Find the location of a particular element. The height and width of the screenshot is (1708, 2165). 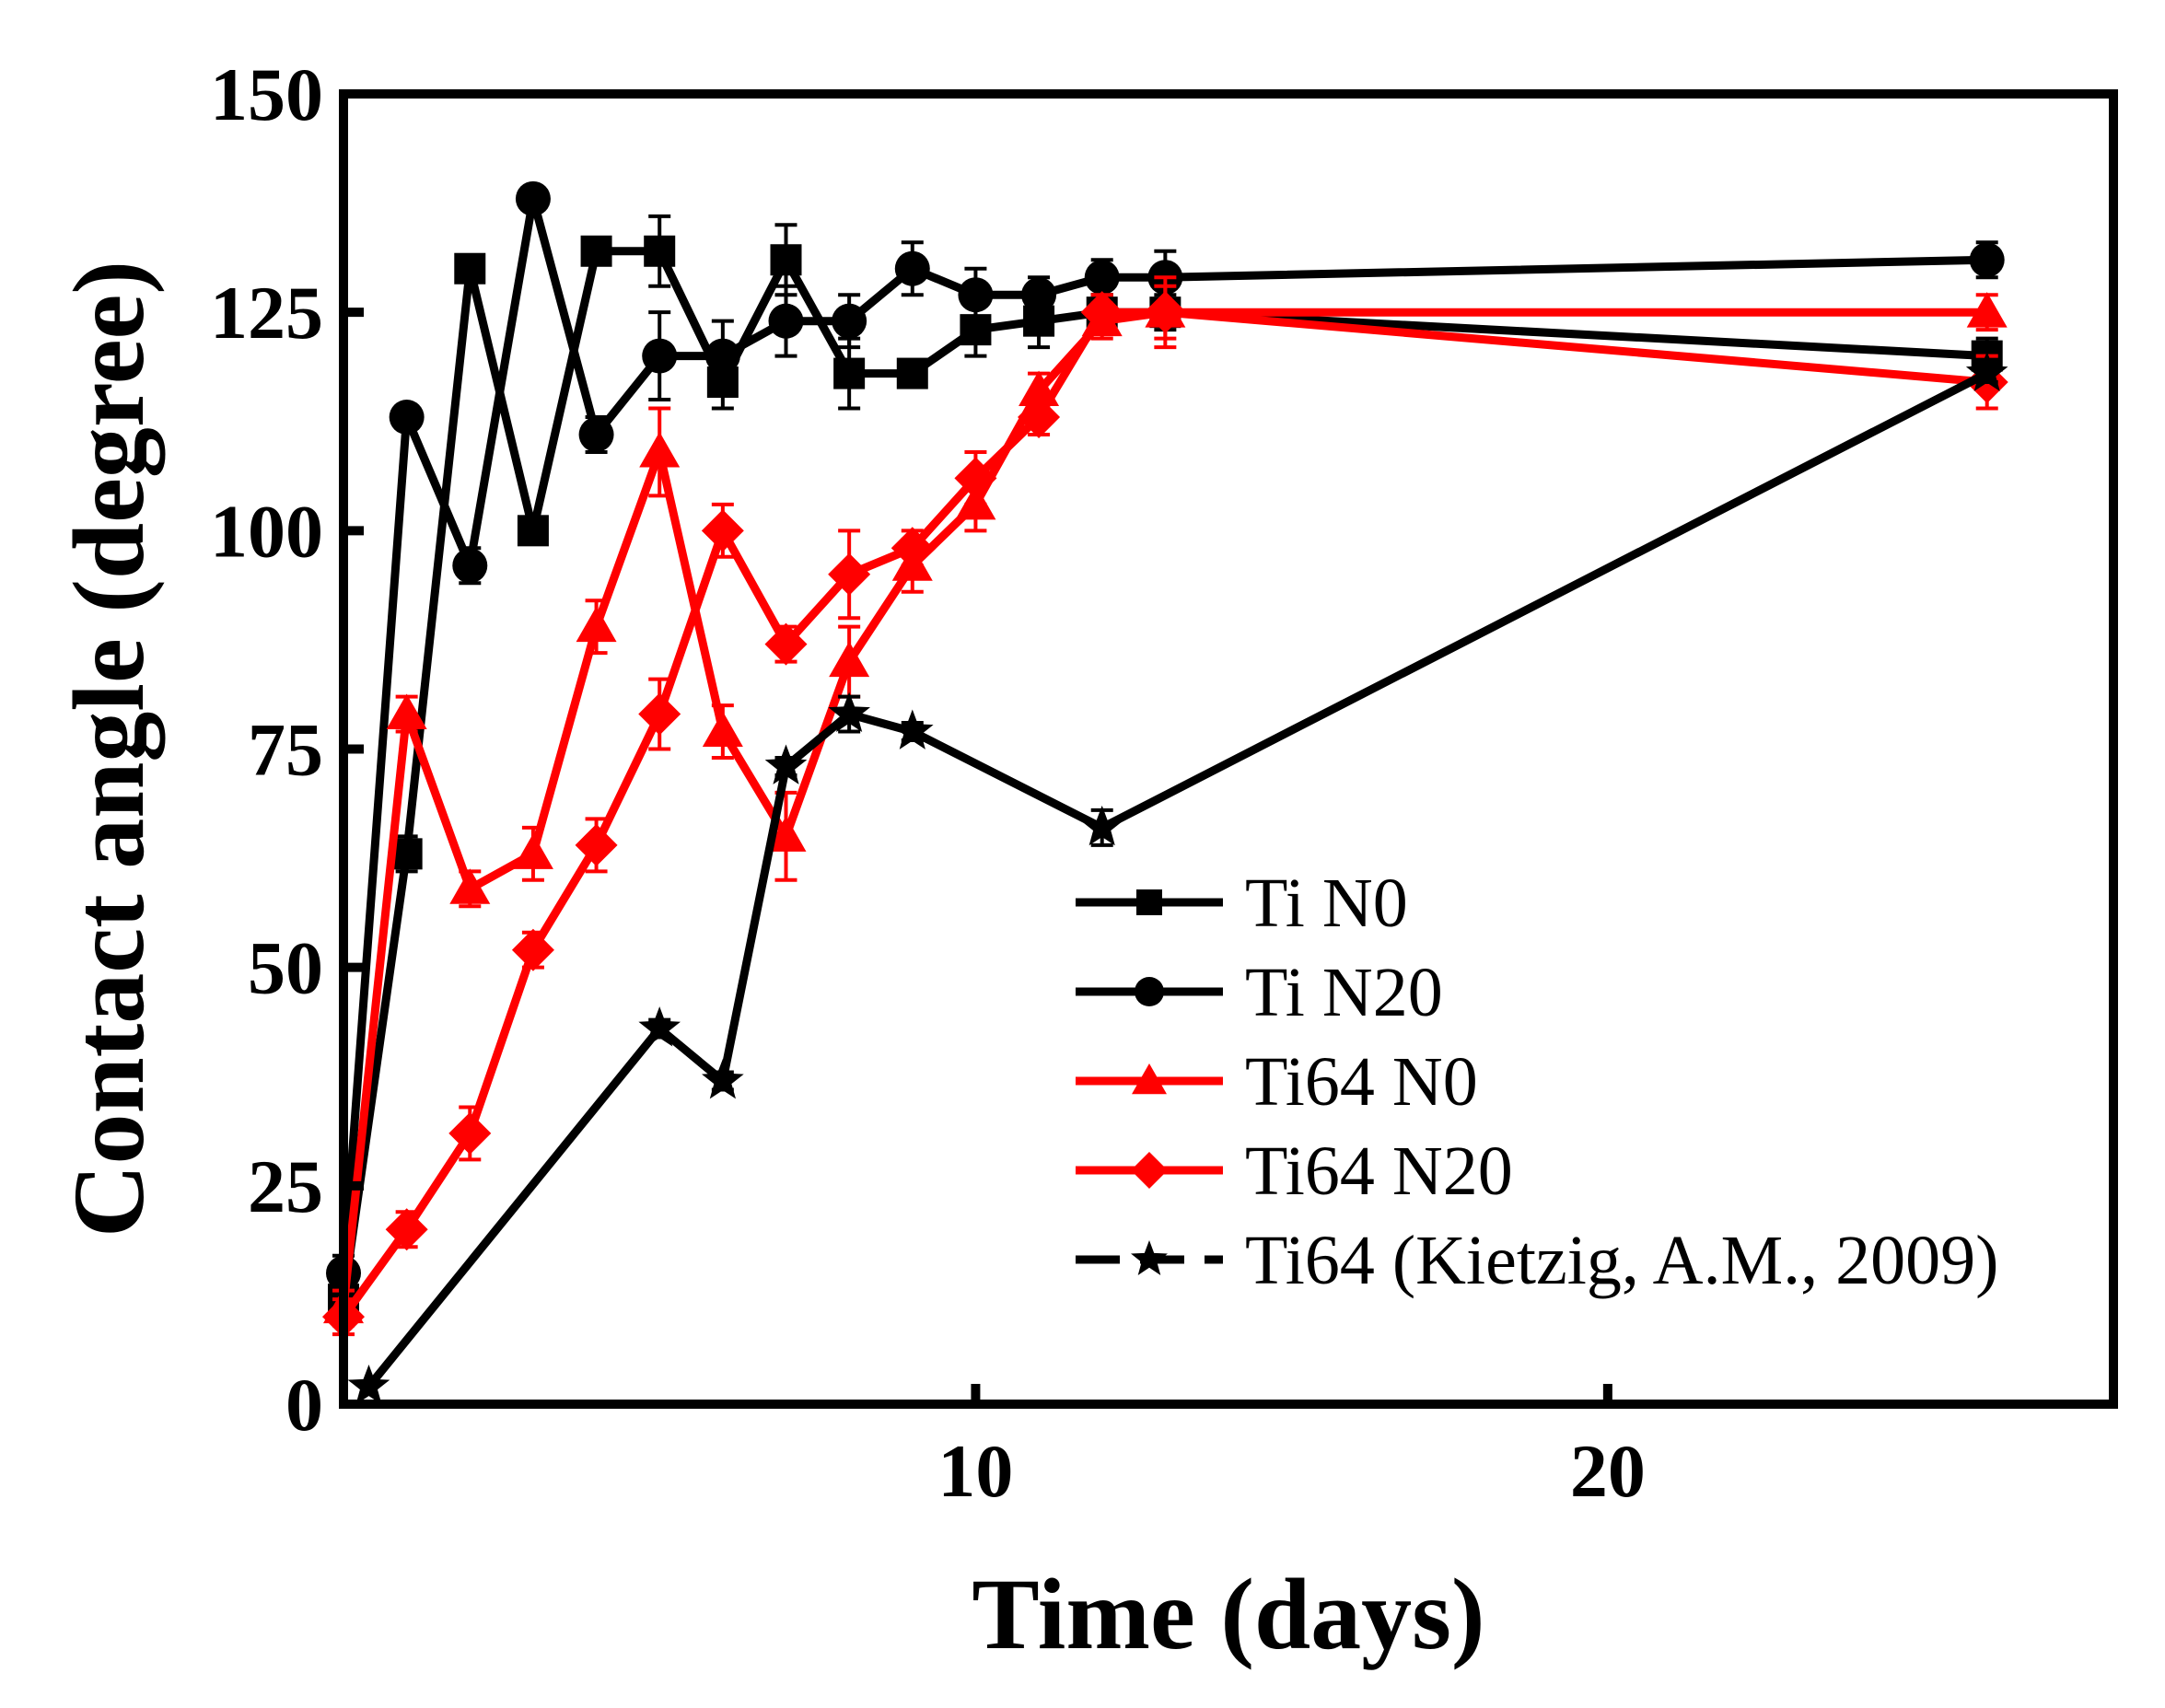

legend-entry: Ti64 N20 is located at coordinates (1294, 1172).